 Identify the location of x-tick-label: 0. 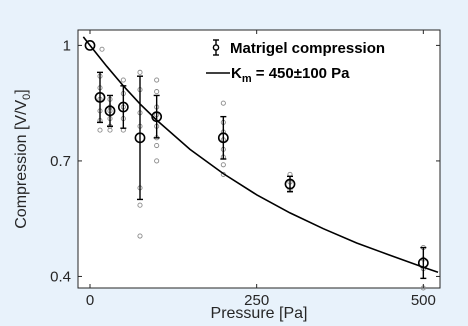
(90, 300).